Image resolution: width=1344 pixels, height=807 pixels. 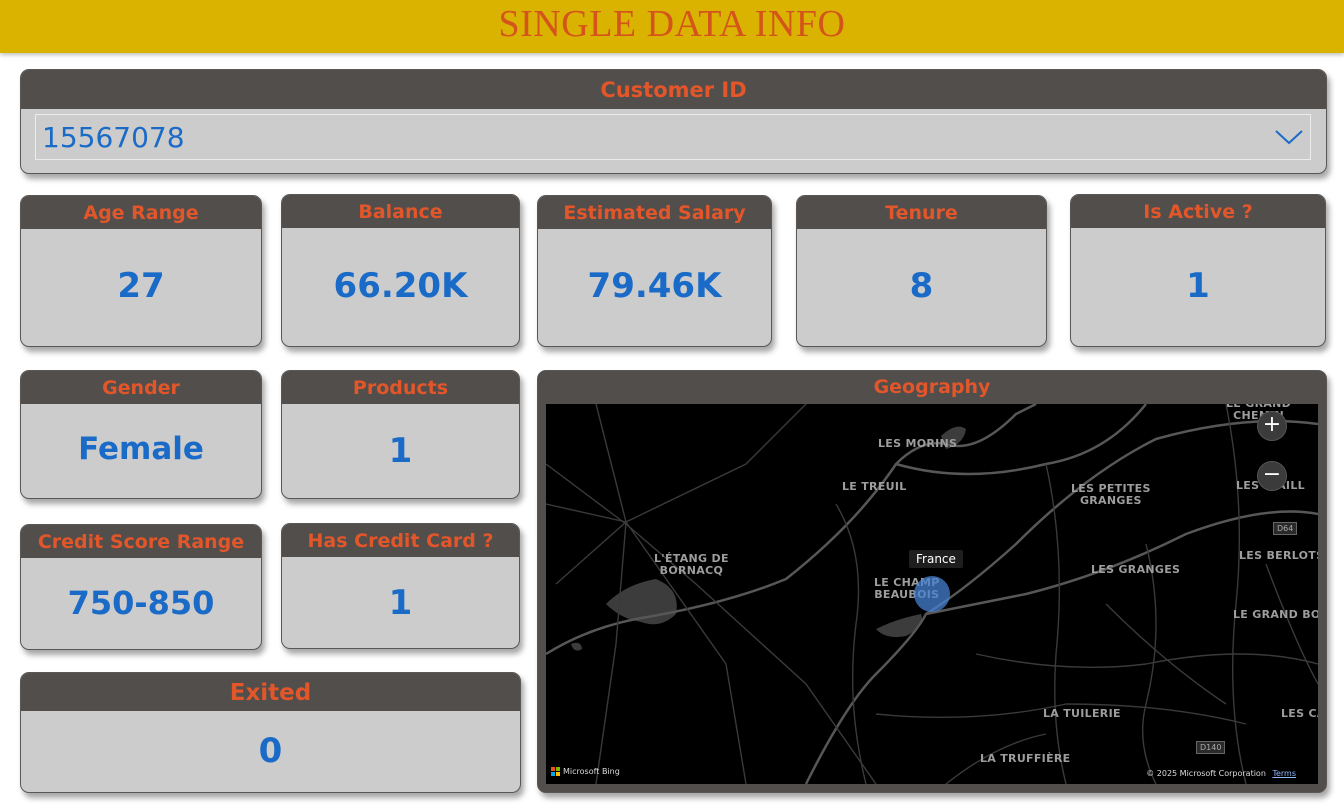 I want to click on card-value: 0, so click(x=270, y=751).